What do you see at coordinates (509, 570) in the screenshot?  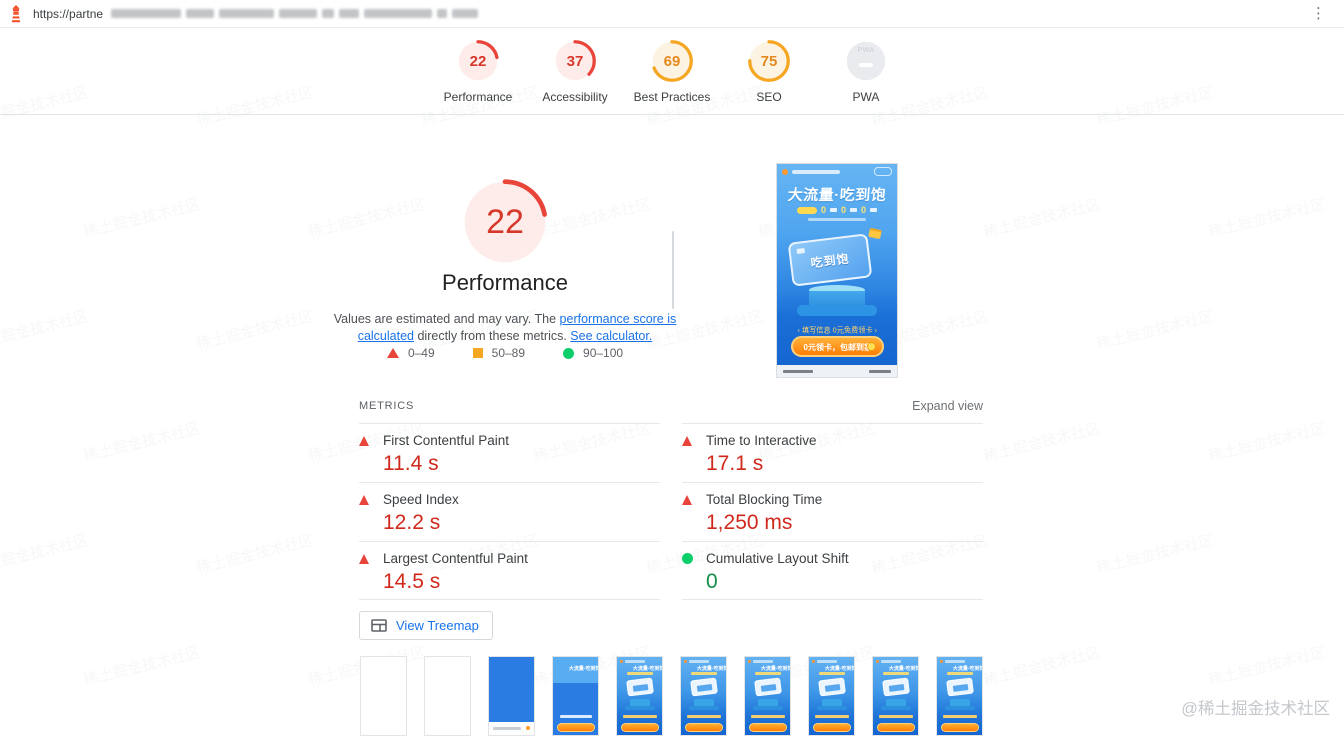 I see `metric-largest-contentful-paint: Largest Contentful Paint 14.5 s` at bounding box center [509, 570].